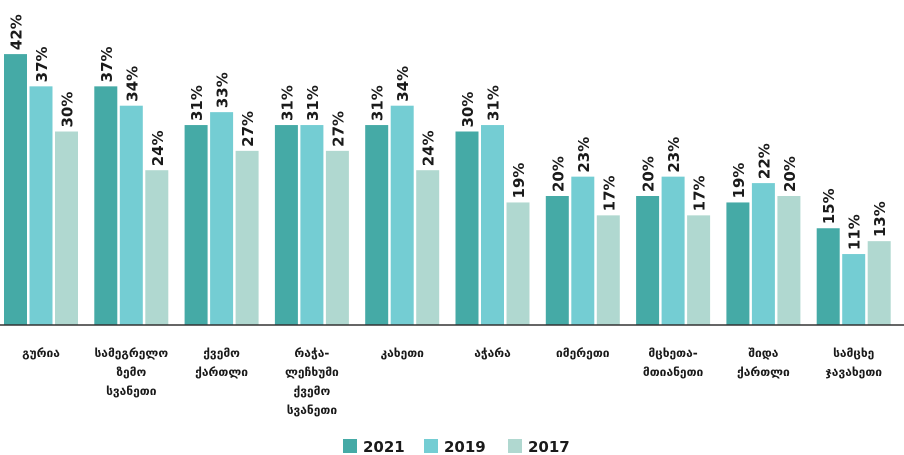 The image size is (904, 455). Describe the element at coordinates (829, 206) in the screenshot. I see `value-label: 15%` at that location.